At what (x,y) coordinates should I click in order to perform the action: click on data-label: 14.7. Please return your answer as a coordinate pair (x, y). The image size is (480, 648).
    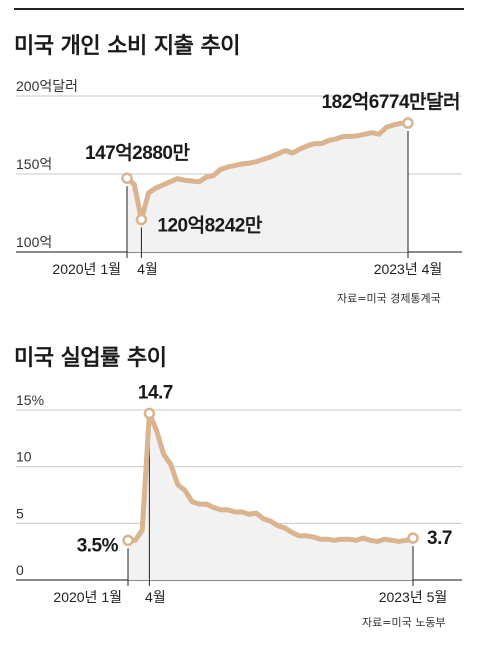
    Looking at the image, I should click on (155, 392).